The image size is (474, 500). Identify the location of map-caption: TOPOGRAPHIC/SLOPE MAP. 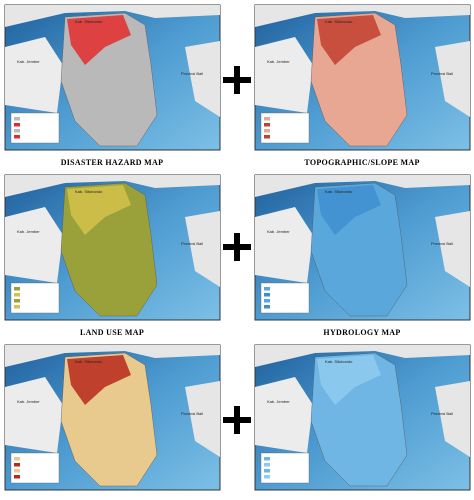
(361, 162).